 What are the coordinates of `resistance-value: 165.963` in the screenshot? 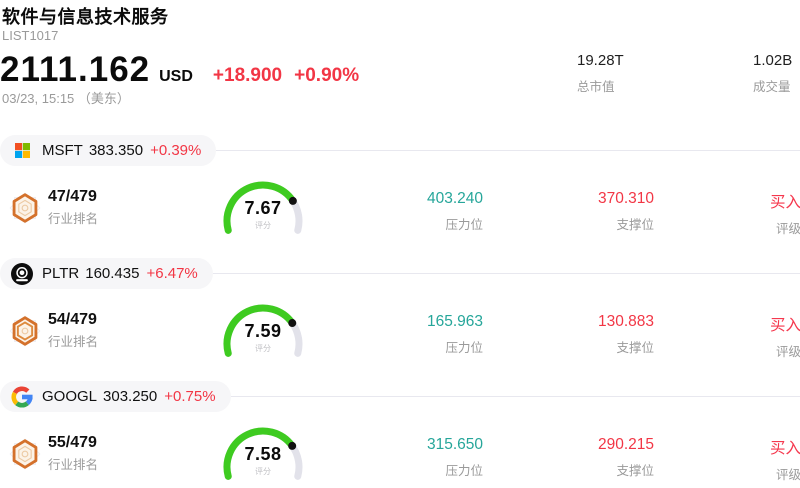 It's located at (454, 321).